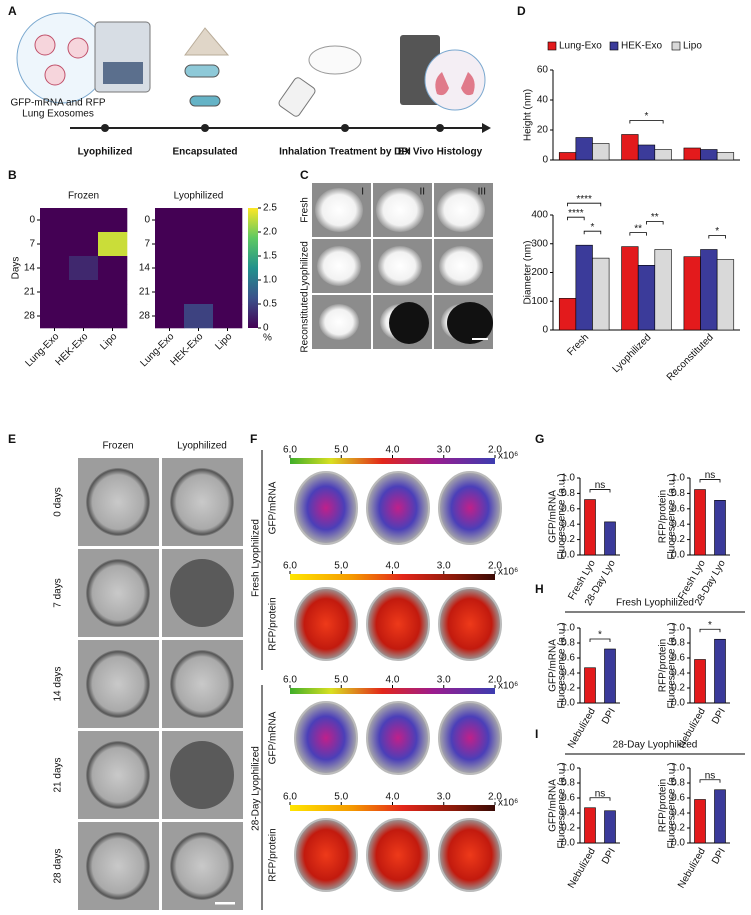 The width and height of the screenshot is (751, 915). I want to click on scale-tick-label: 6.0, so click(290, 797).